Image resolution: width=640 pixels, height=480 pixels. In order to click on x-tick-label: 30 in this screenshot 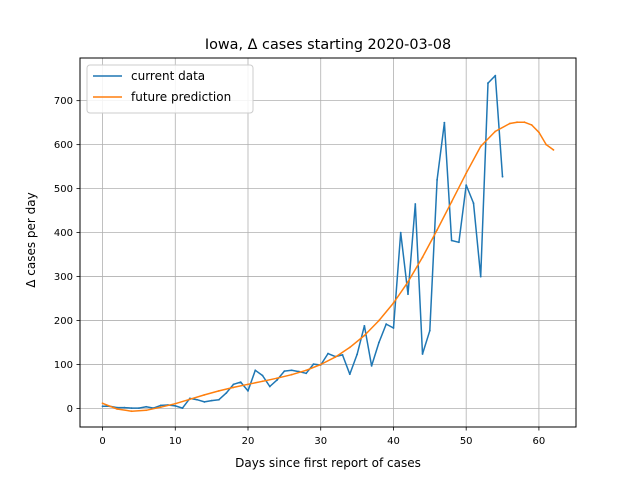, I will do `click(320, 441)`.